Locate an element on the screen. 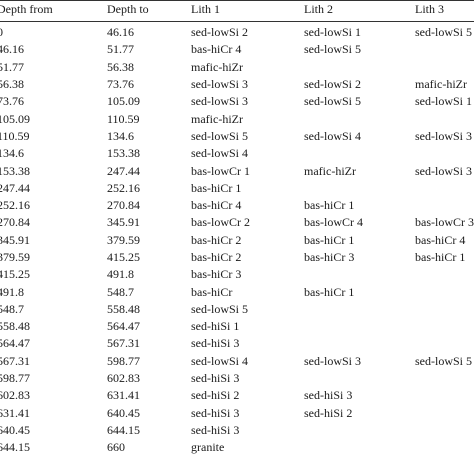 The height and width of the screenshot is (456, 474). cell-depth-to: 631.41 is located at coordinates (123, 395).